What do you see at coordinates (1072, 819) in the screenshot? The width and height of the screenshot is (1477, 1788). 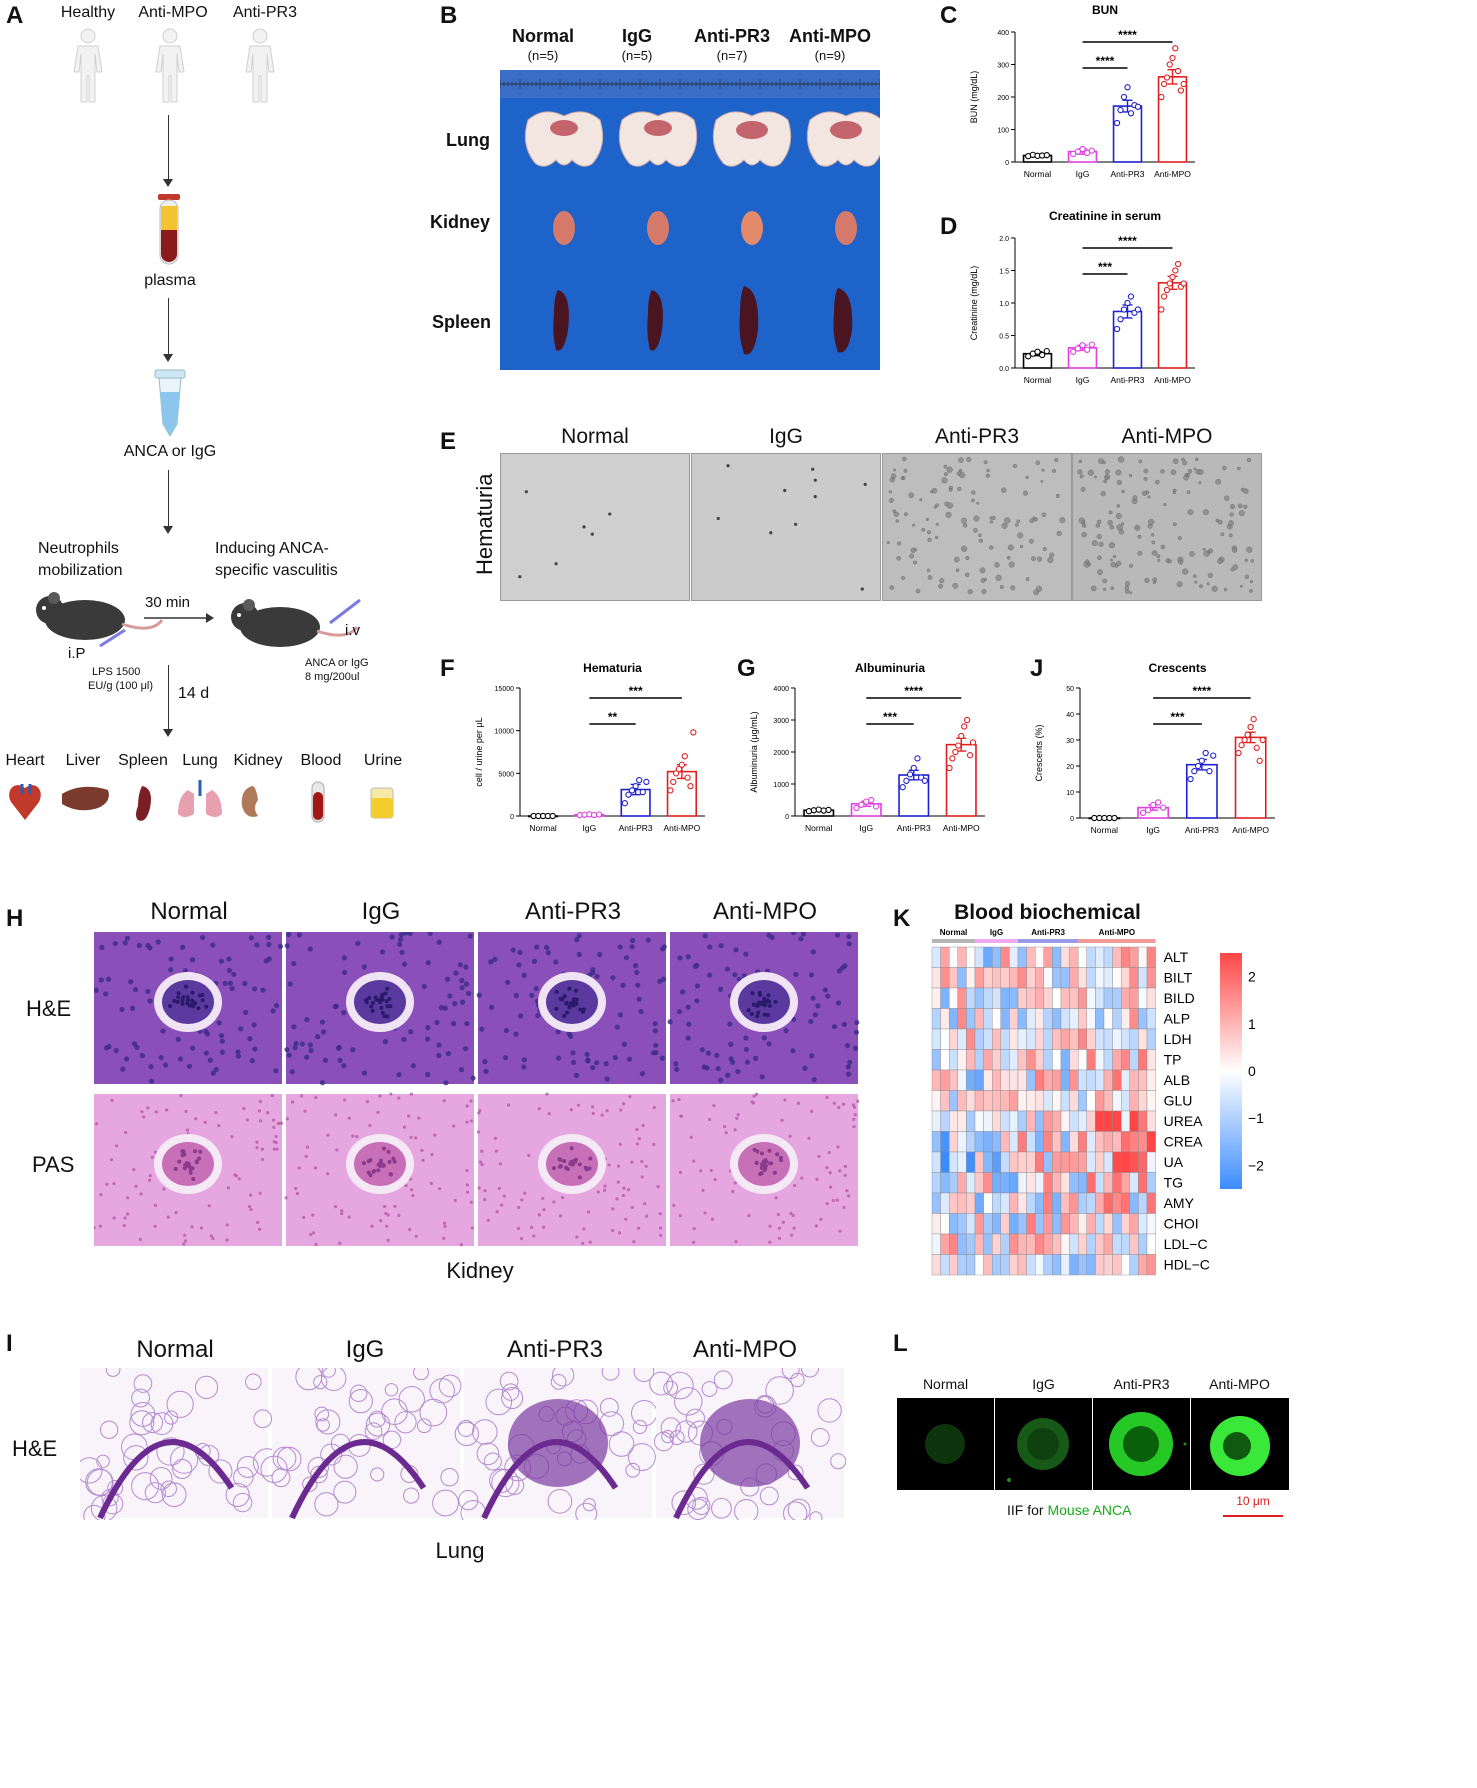 I see `y-tick-label: 0` at bounding box center [1072, 819].